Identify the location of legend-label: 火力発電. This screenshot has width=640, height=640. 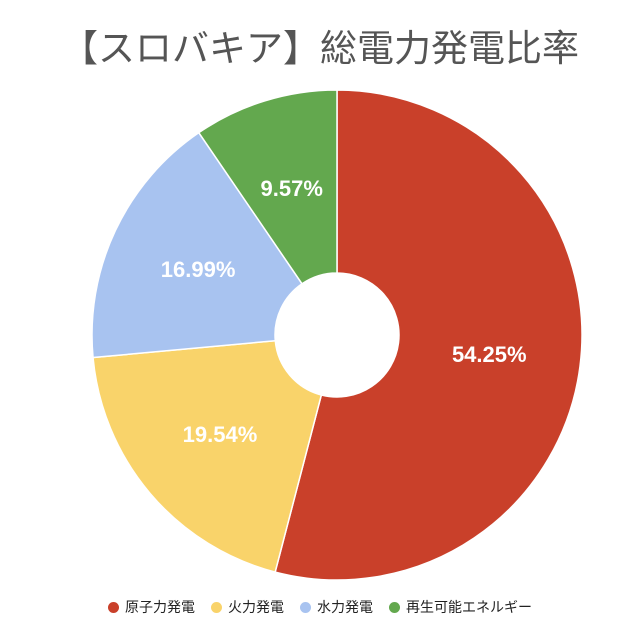
(256, 608).